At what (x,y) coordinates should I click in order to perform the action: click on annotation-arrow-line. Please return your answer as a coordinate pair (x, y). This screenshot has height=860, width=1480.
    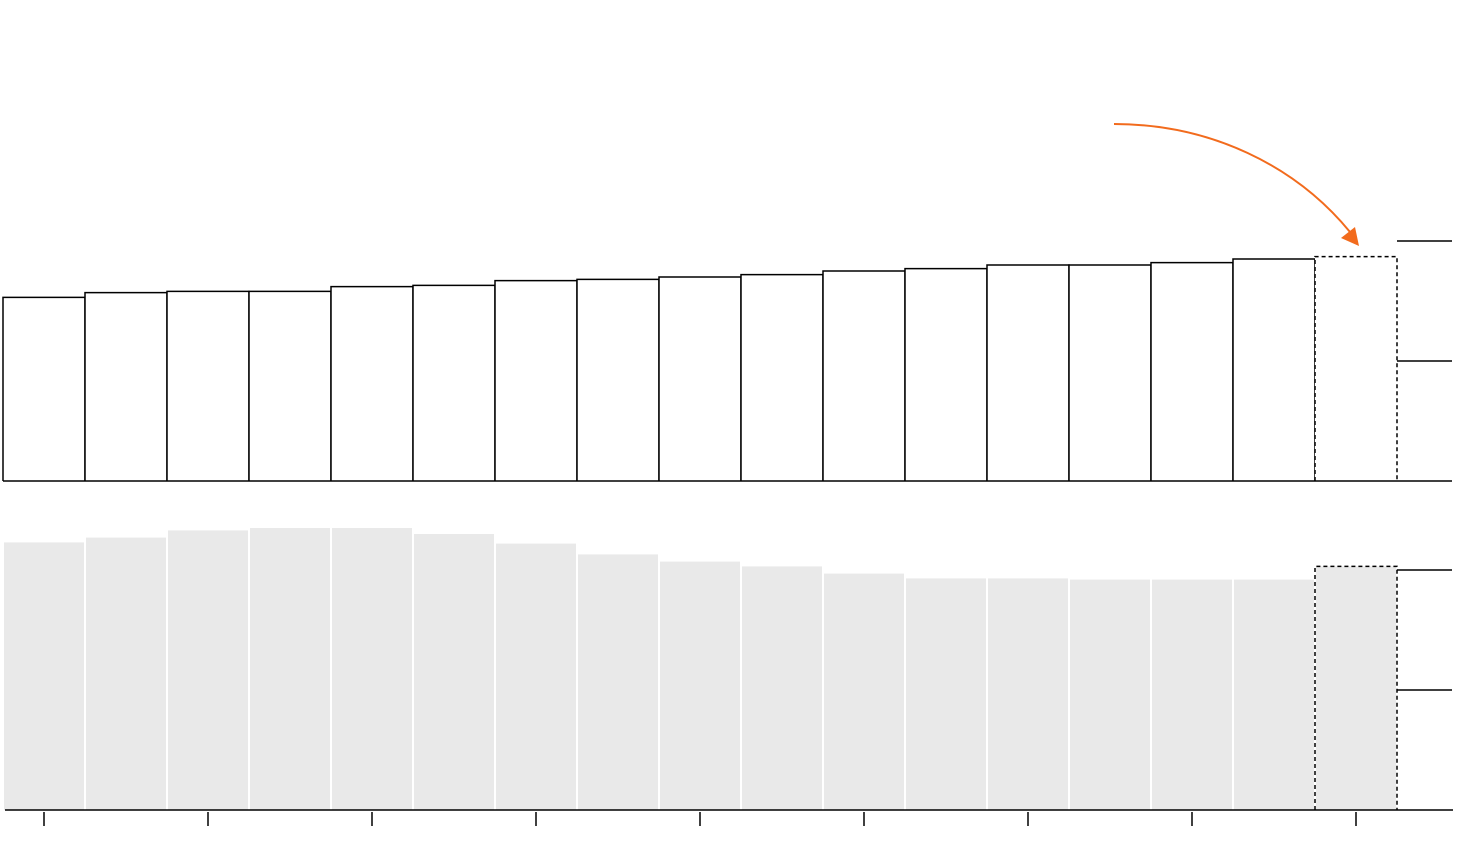
    Looking at the image, I should click on (1232, 178).